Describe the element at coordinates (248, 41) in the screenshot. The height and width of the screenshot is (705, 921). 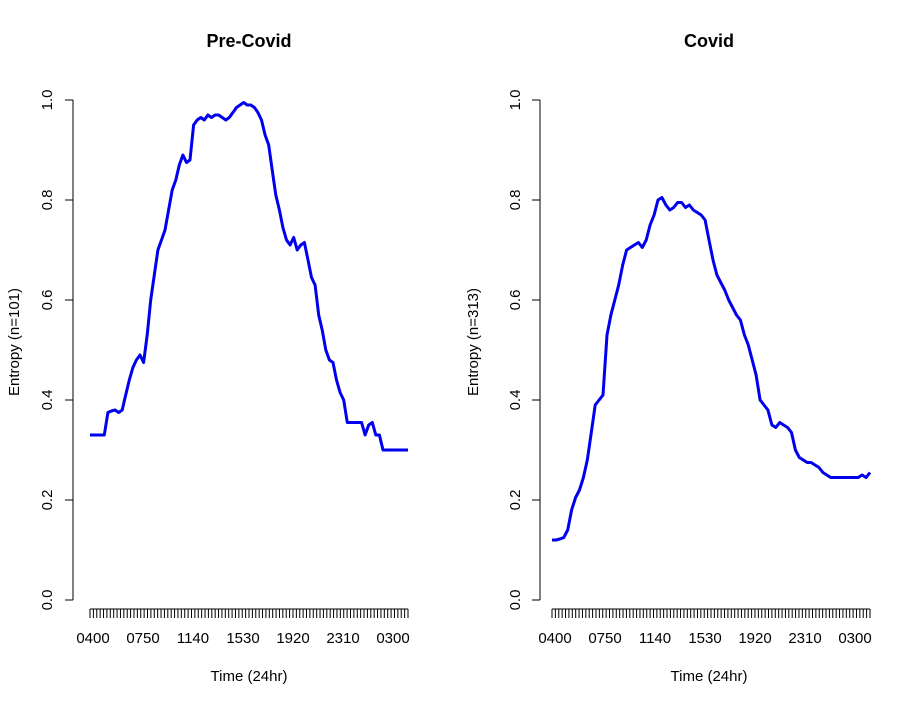
I see `chart-title: Pre-Covid` at that location.